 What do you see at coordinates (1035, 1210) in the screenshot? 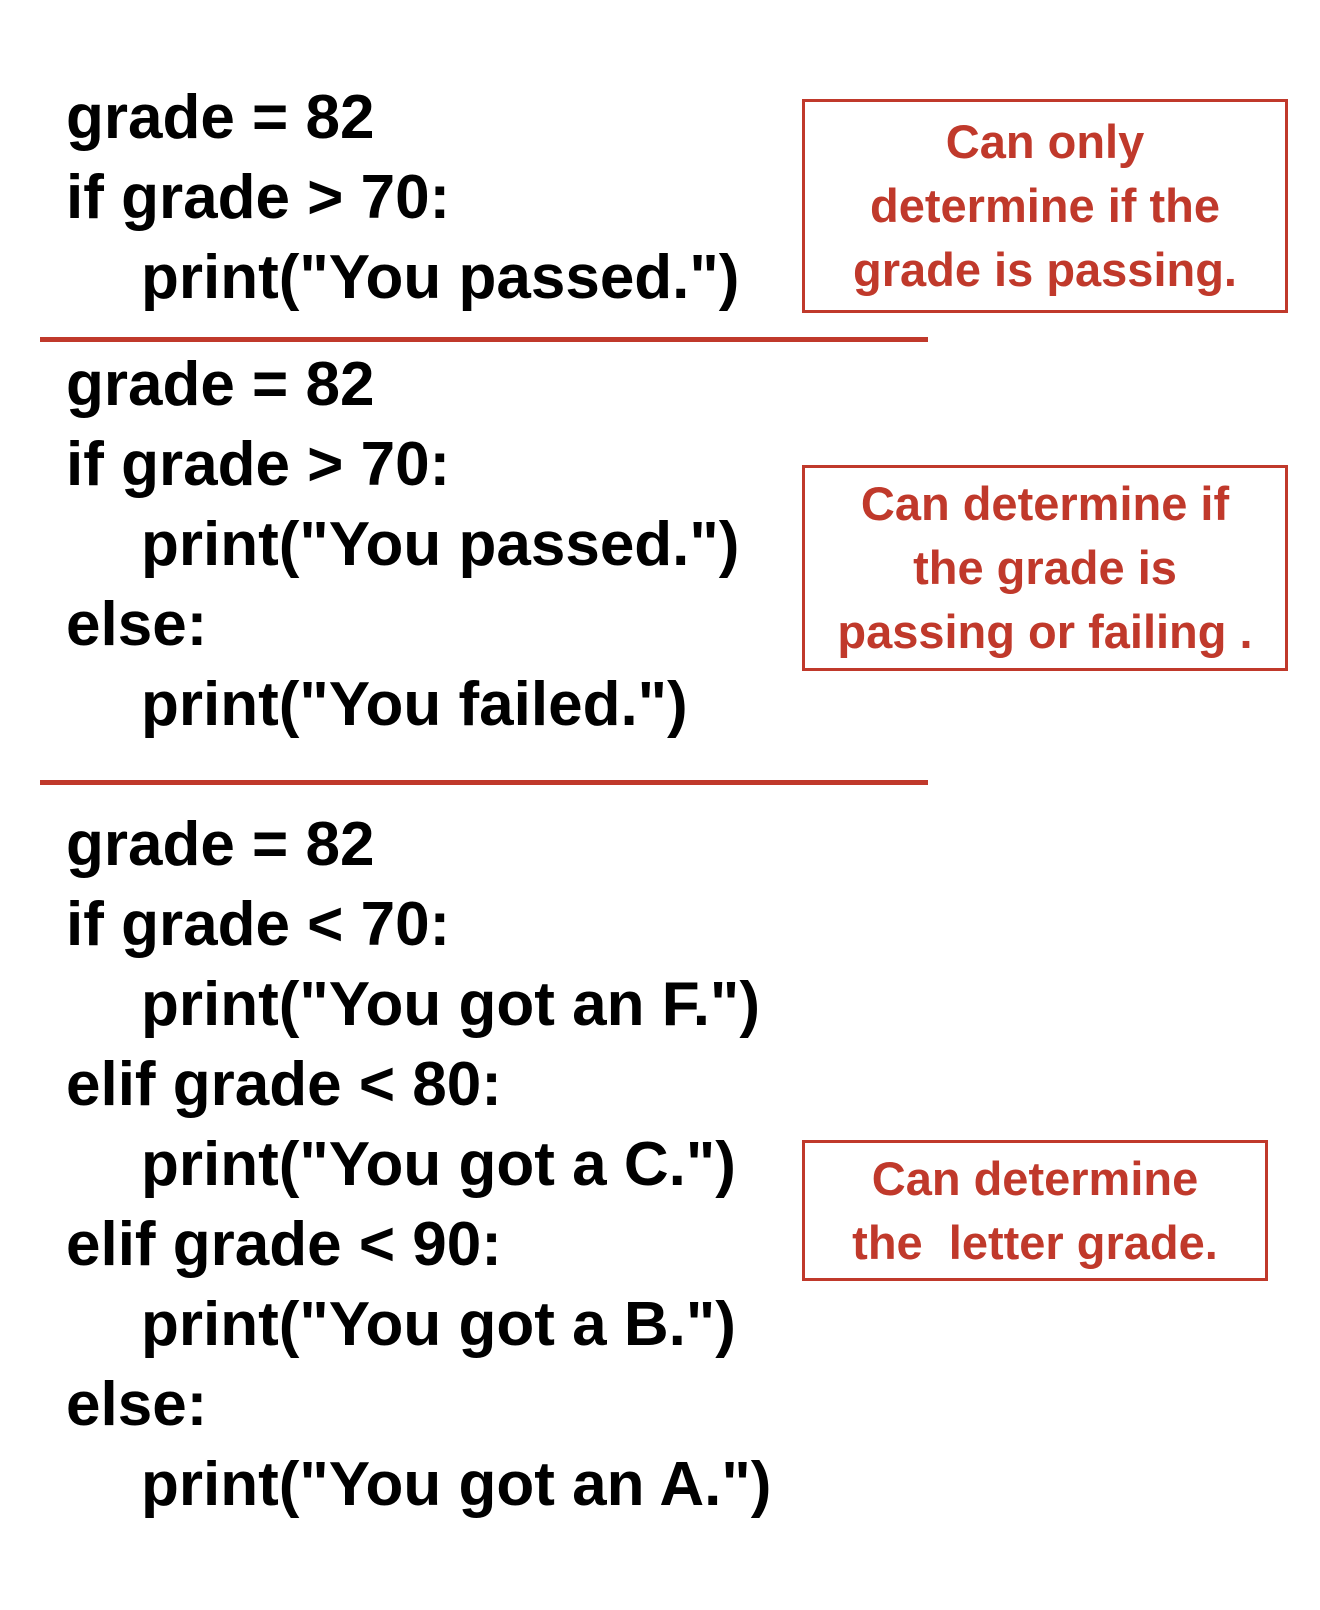
I see `annotation-box-elif: Can determine the letter grade.` at bounding box center [1035, 1210].